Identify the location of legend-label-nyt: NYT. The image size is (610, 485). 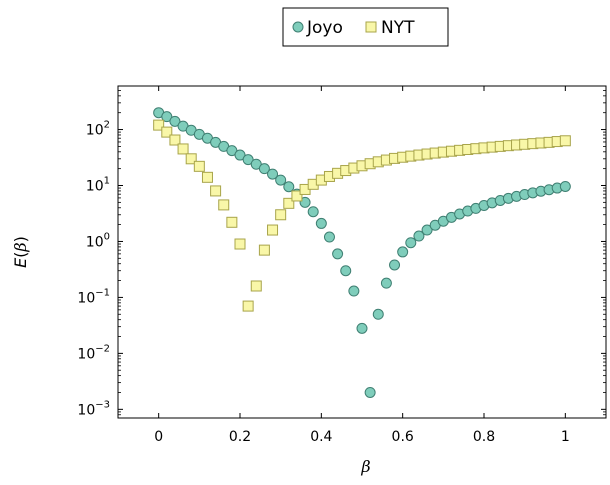
(398, 28).